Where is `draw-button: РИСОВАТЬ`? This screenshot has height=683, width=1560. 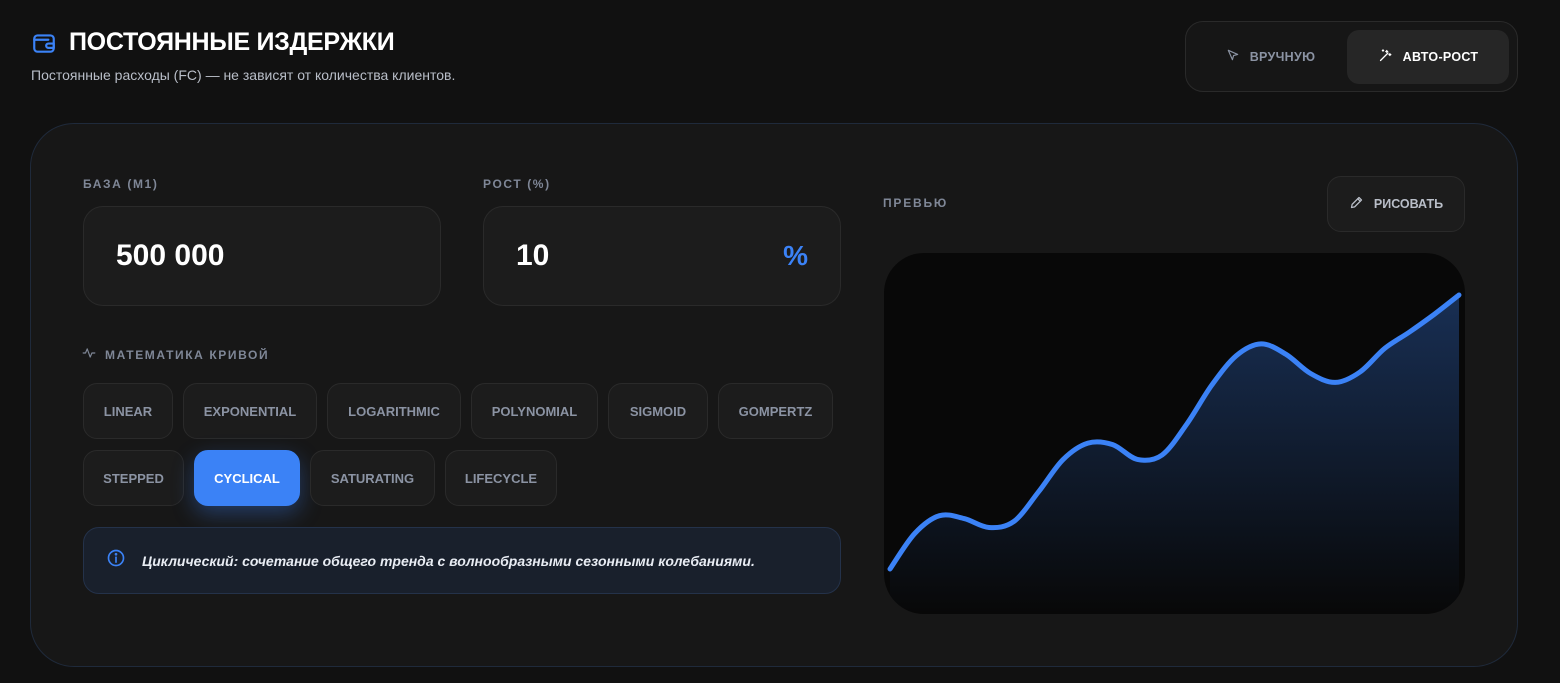
draw-button: РИСОВАТЬ is located at coordinates (1396, 204).